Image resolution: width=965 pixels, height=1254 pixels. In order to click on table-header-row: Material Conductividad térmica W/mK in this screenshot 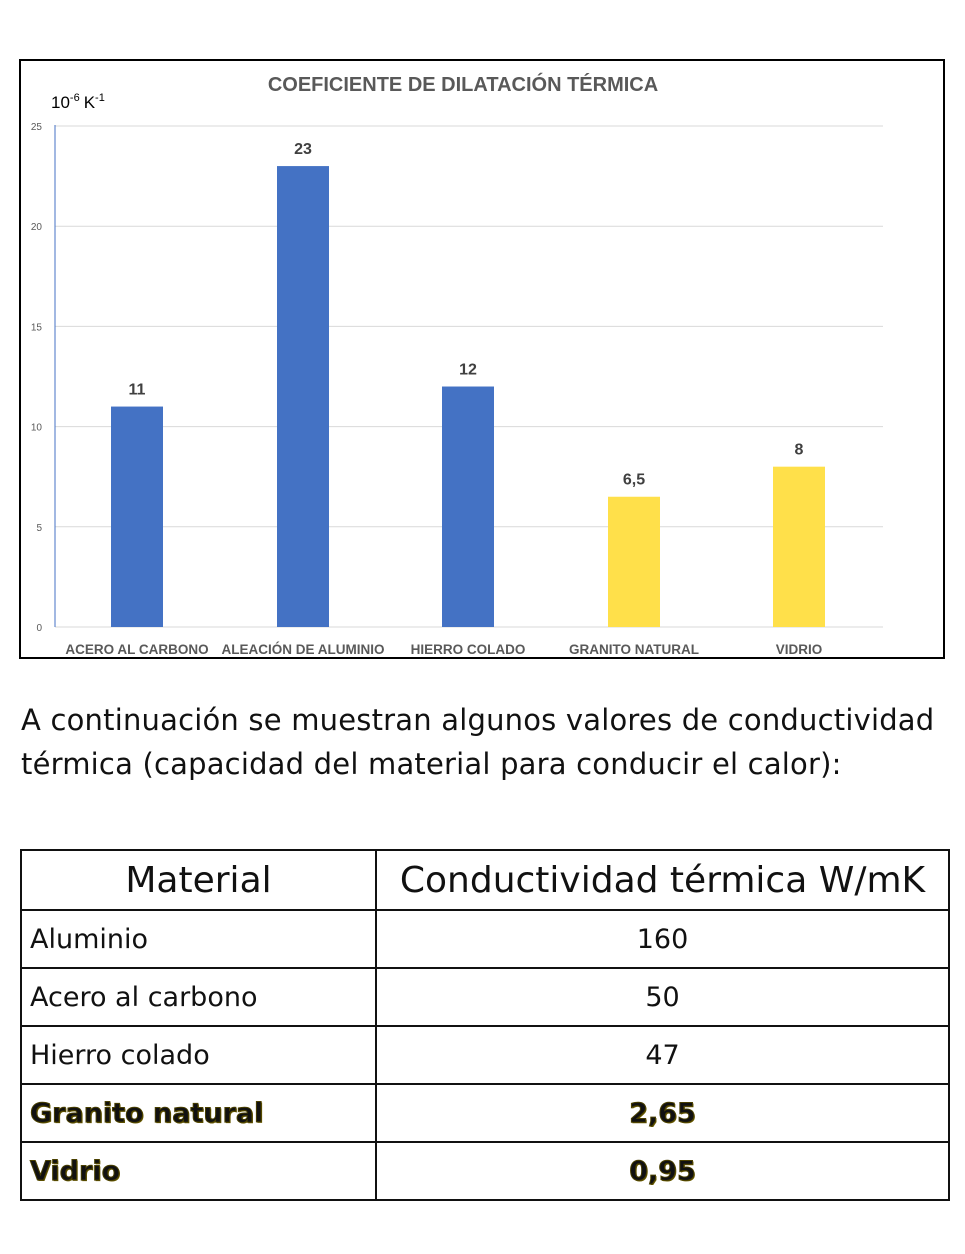, I will do `click(485, 880)`.